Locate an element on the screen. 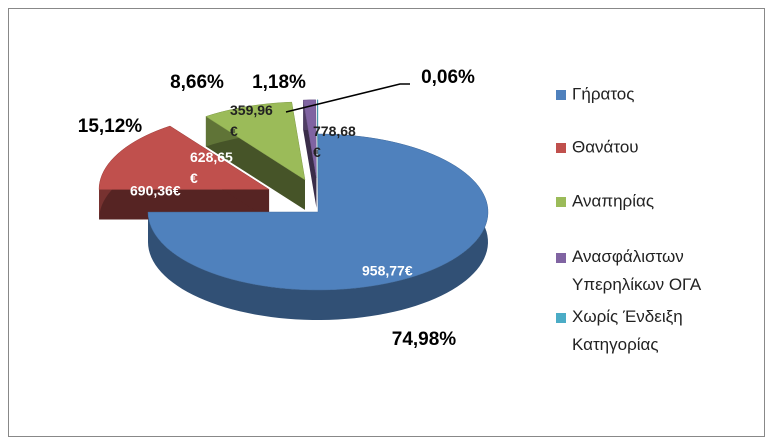  data-label: 1,18% is located at coordinates (279, 82).